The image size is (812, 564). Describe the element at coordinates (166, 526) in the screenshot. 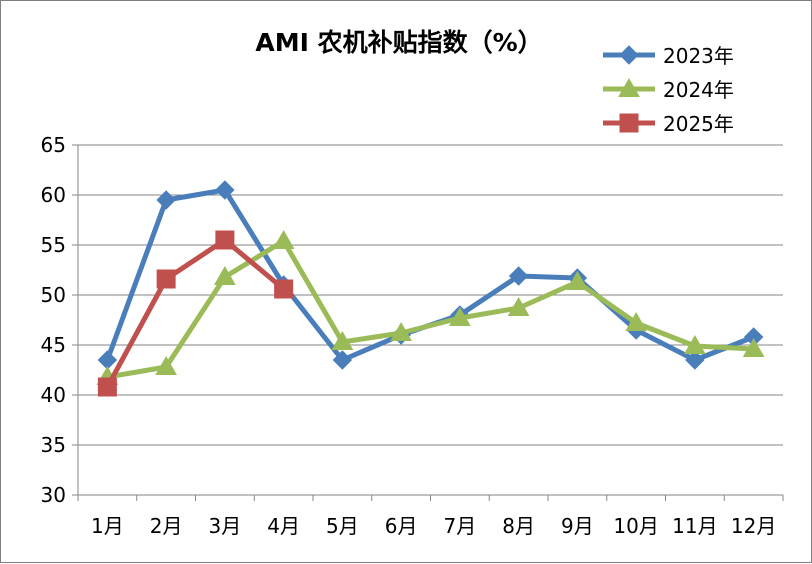

I see `x-tick-label: 2月` at that location.